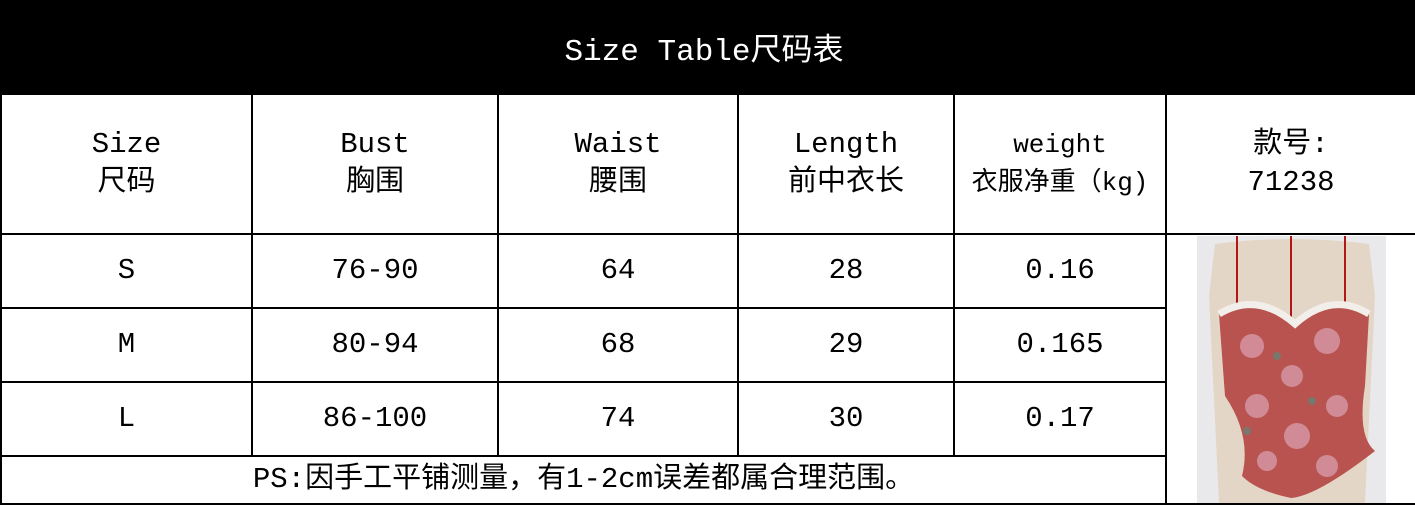  Describe the element at coordinates (846, 345) in the screenshot. I see `cell-length: 29` at that location.